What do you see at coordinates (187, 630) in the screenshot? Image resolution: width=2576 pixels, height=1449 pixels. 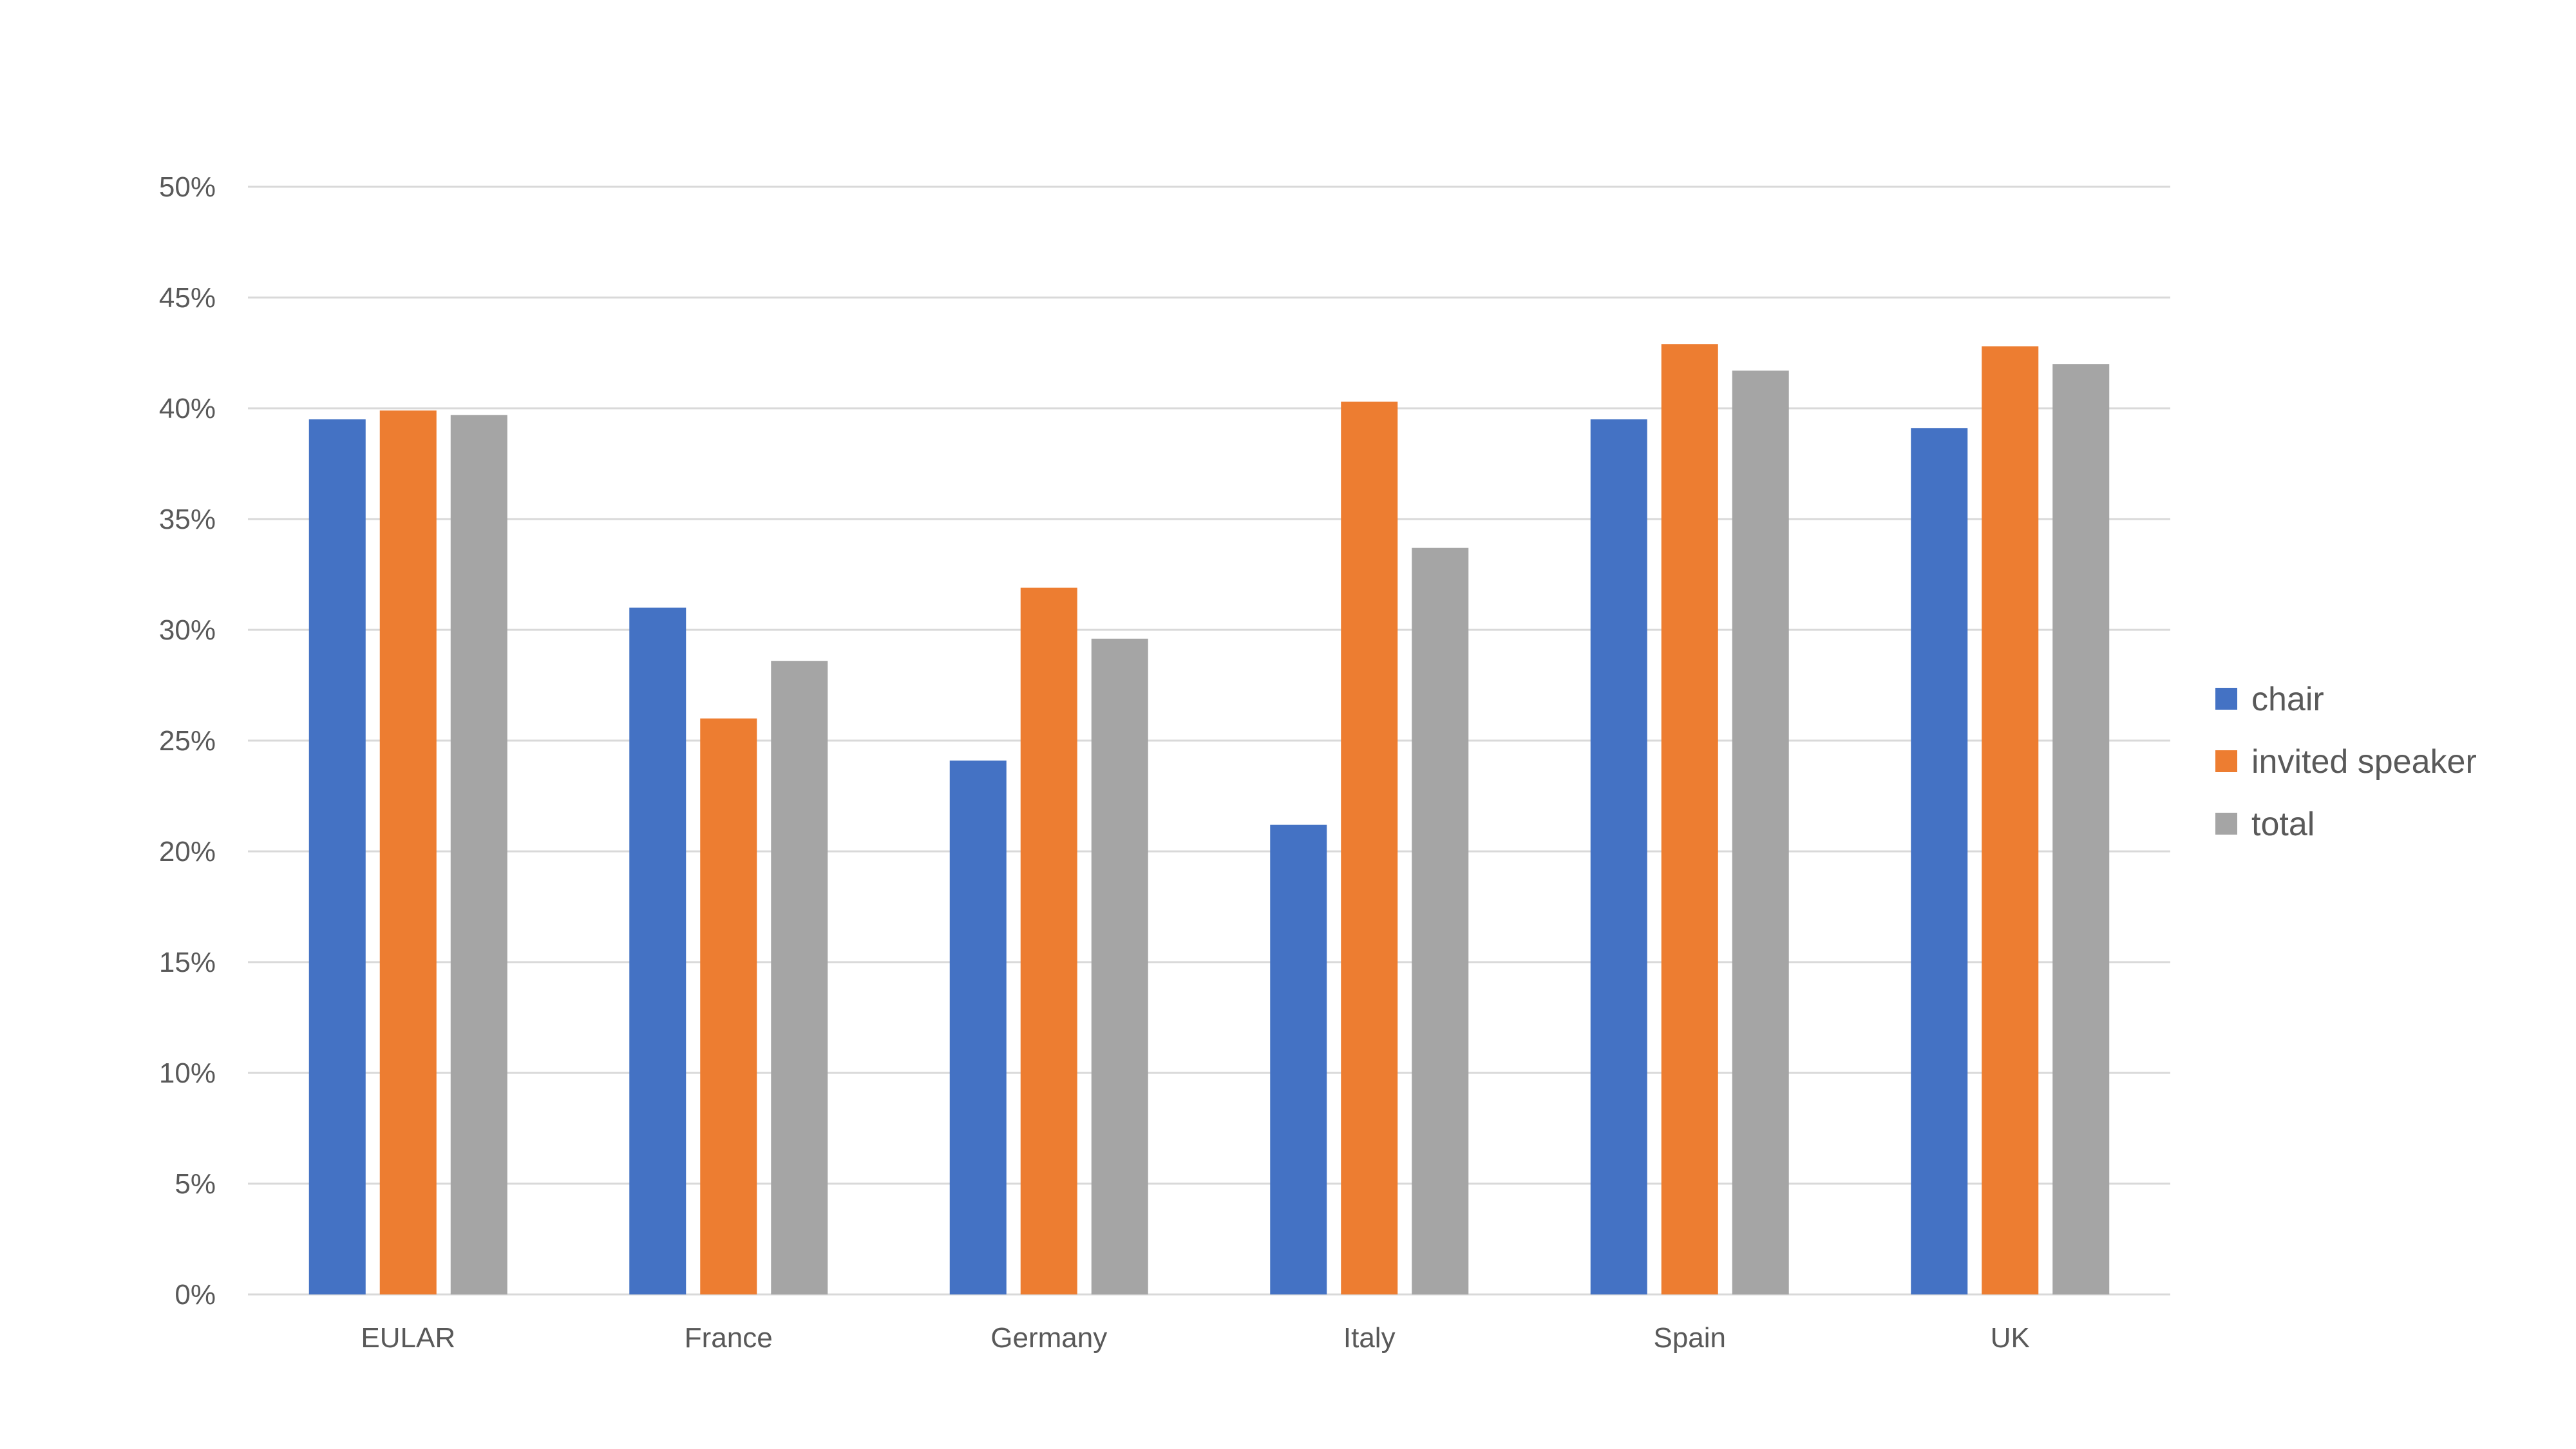 I see `y-tick-label: 30%` at bounding box center [187, 630].